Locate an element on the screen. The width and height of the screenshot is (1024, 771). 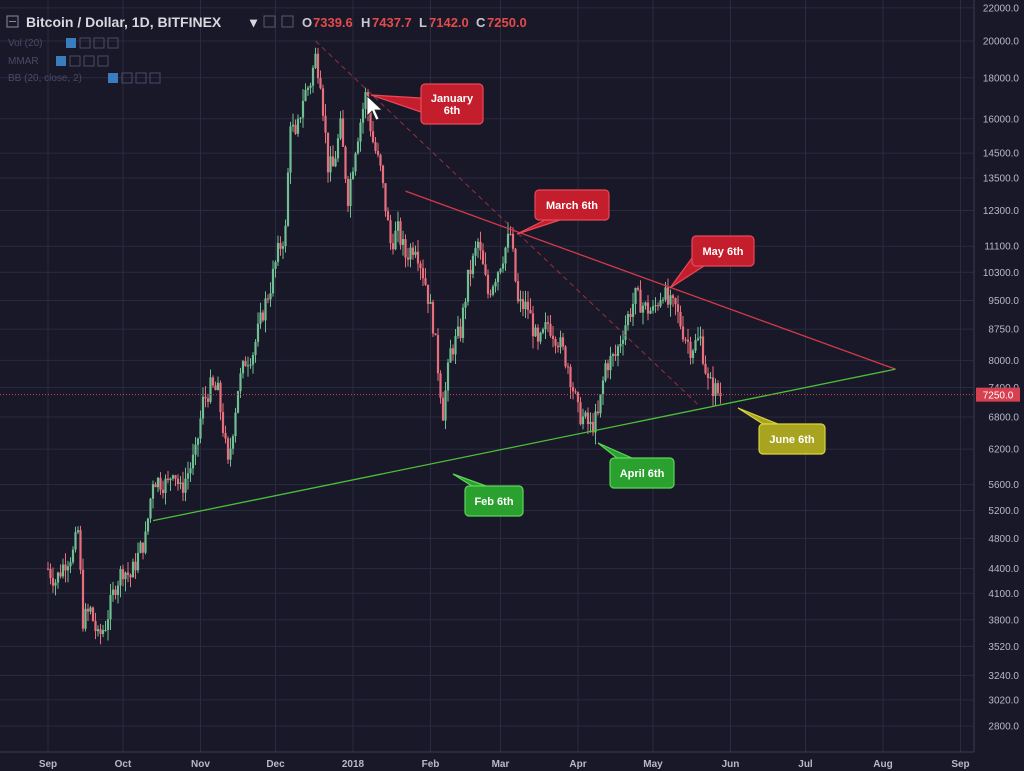
collapse-icon is located at coordinates (12, 21).